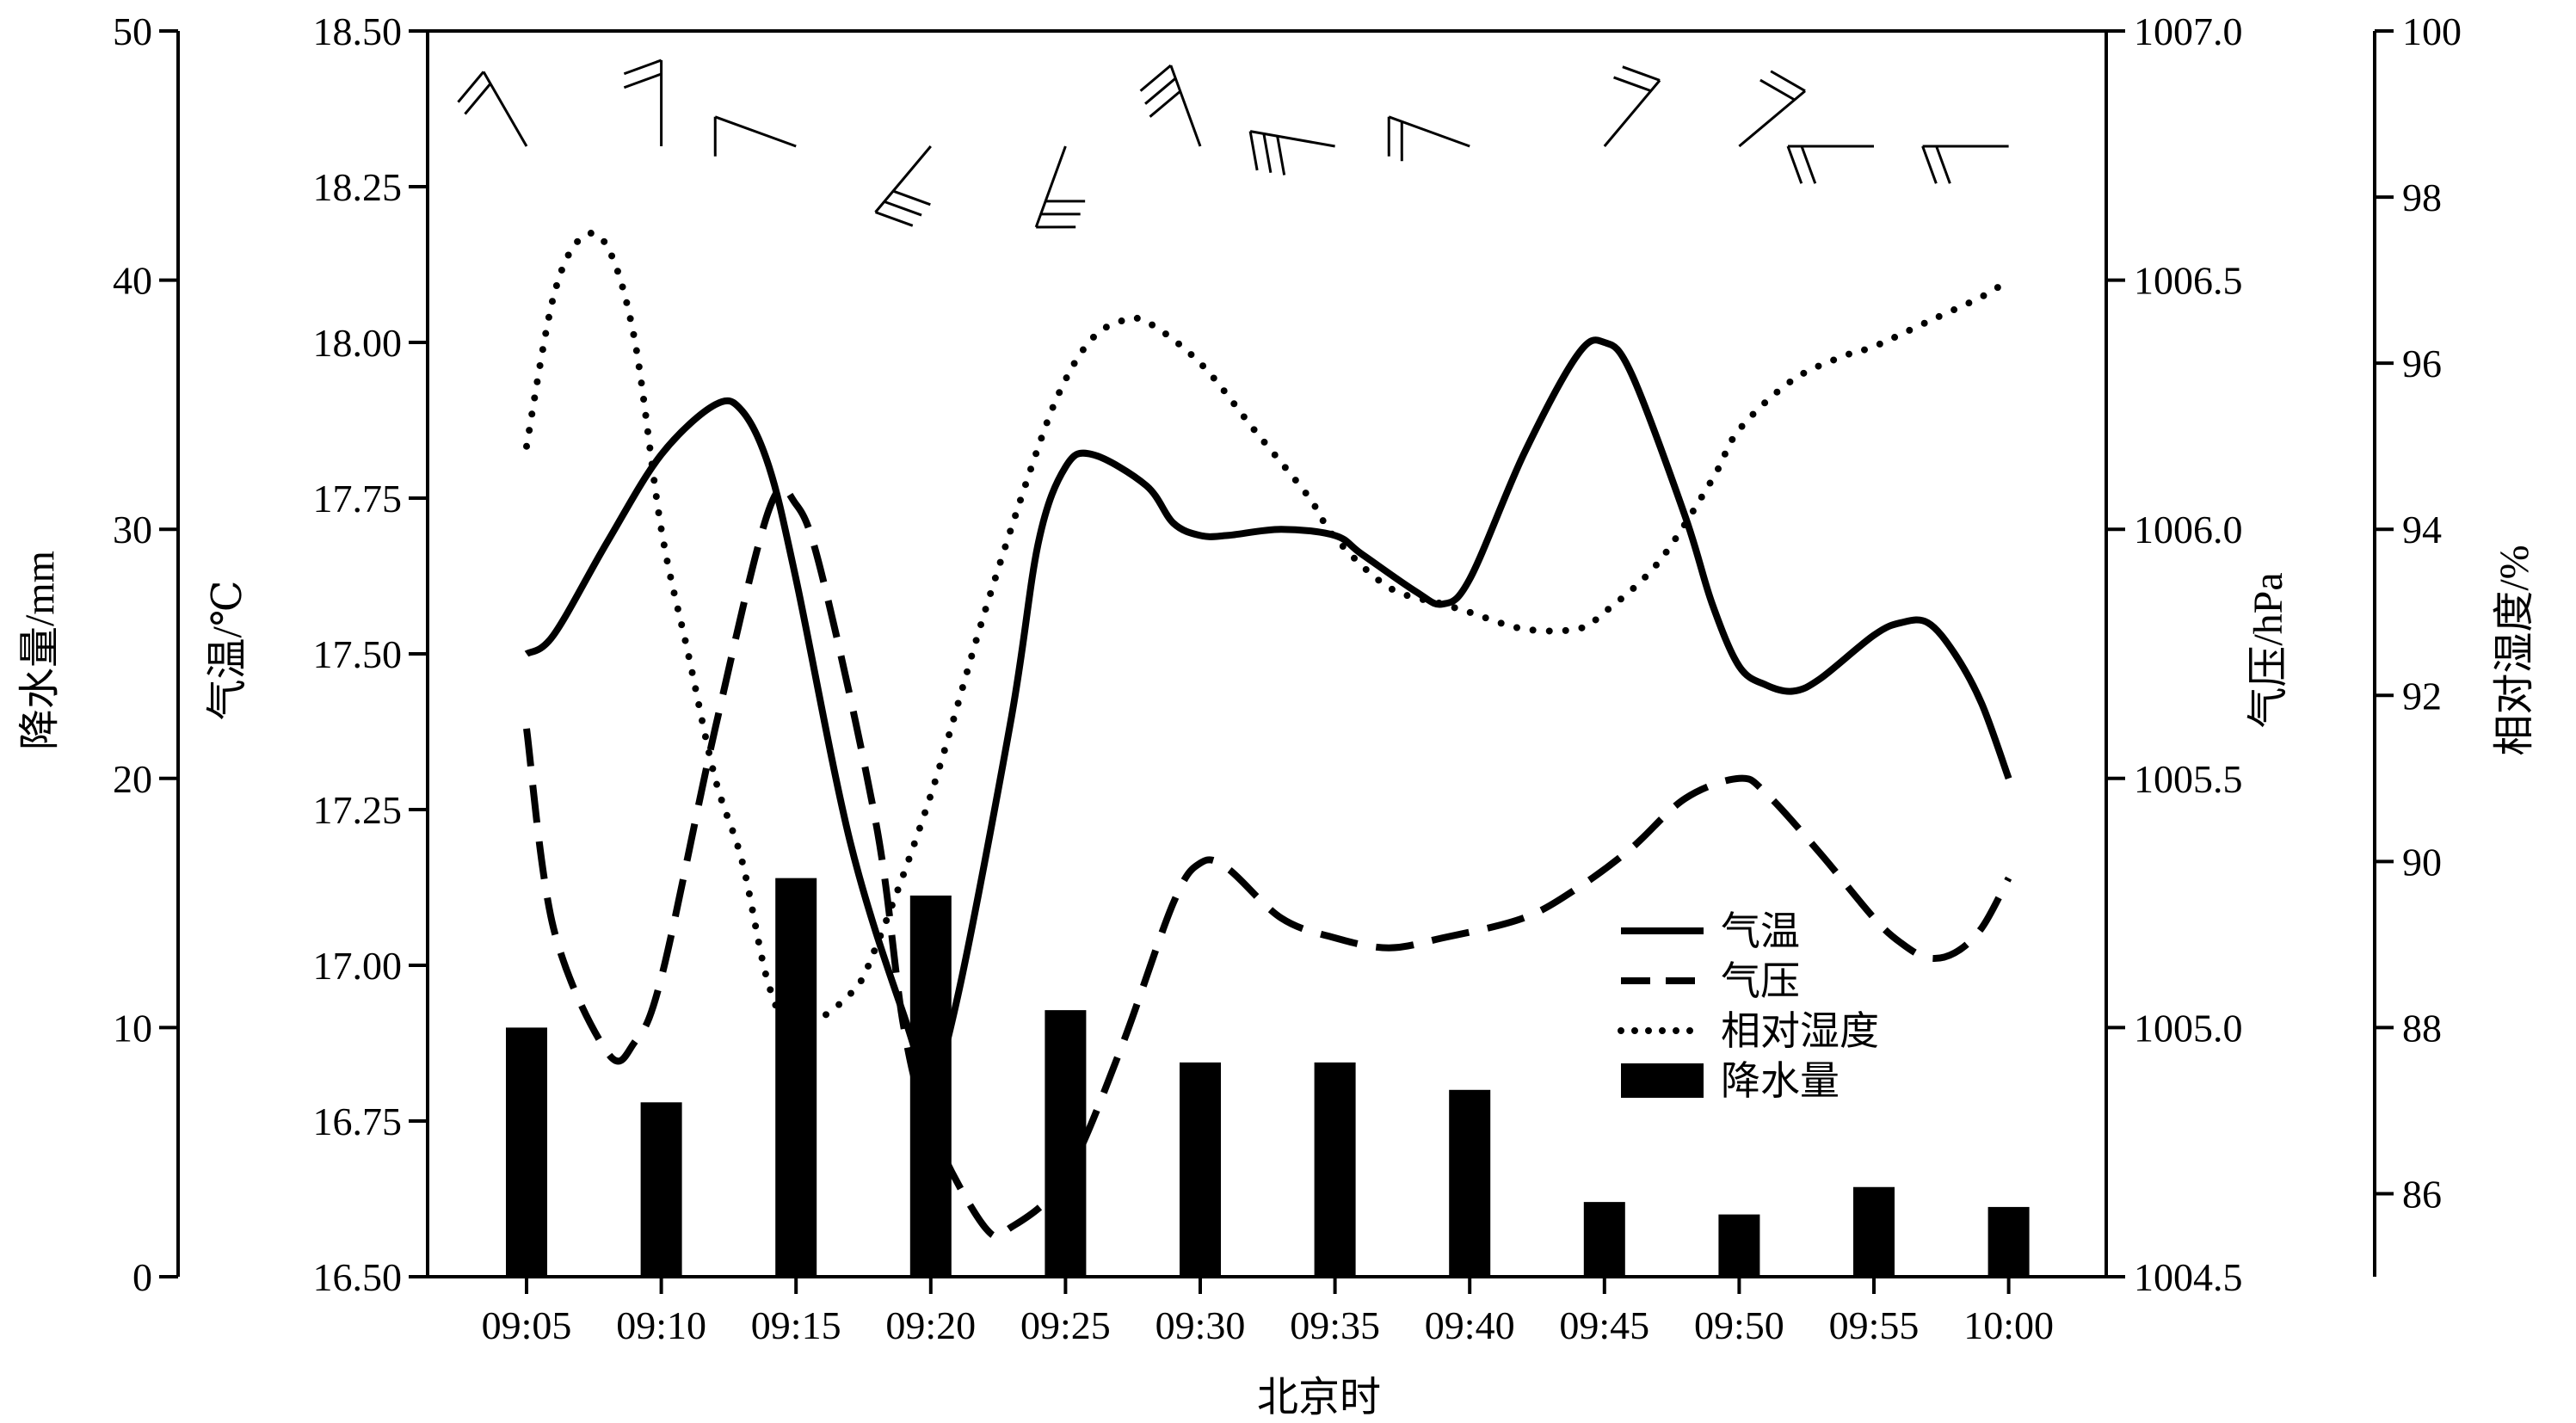 Image resolution: width=2576 pixels, height=1423 pixels. I want to click on x-tick-label: 09:15, so click(796, 1325).